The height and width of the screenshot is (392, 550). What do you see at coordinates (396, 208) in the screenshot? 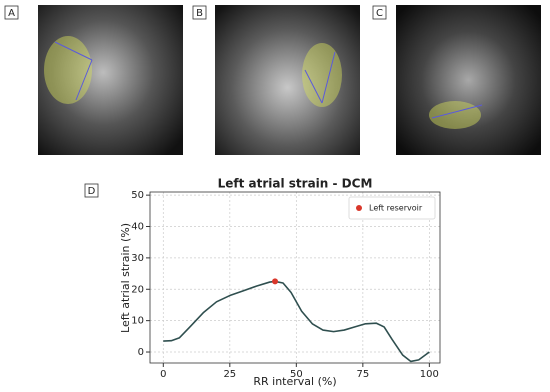
I see `legend-label: Left reservoir` at bounding box center [396, 208].